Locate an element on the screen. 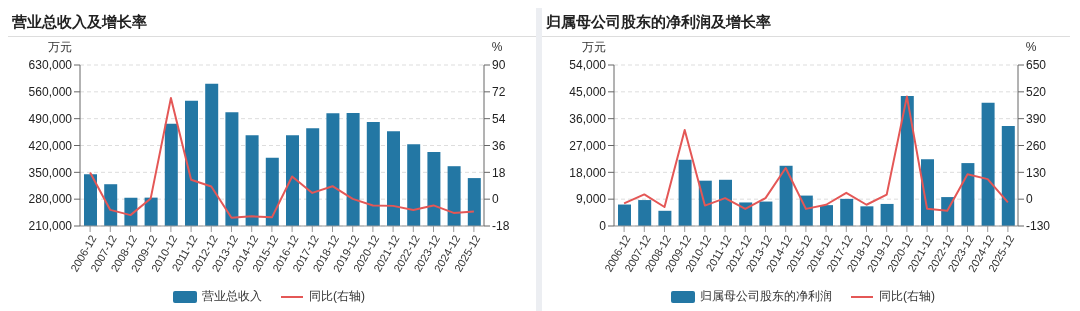  y-tick-label: 9,000 is located at coordinates (591, 199).